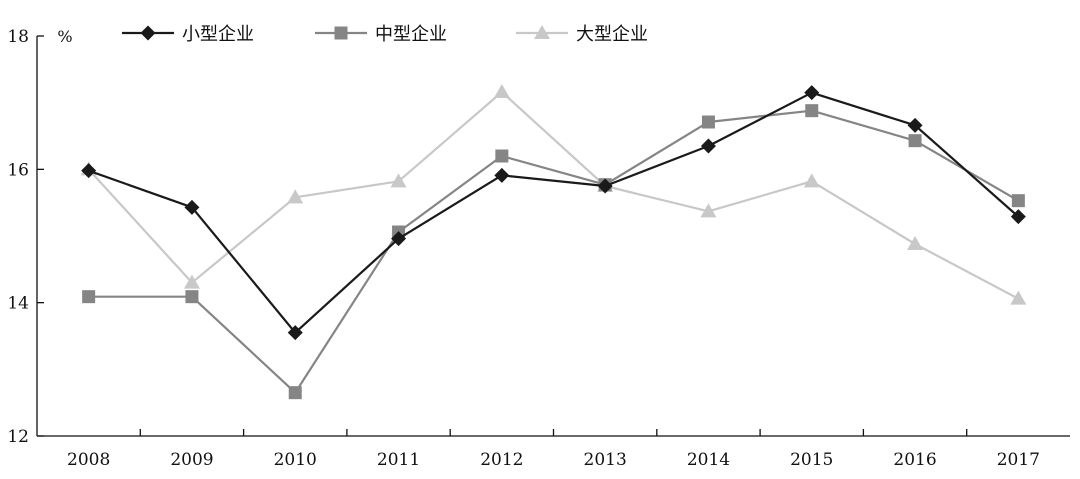 The height and width of the screenshot is (479, 1080). What do you see at coordinates (64, 36) in the screenshot?
I see `y-unit-label: %` at bounding box center [64, 36].